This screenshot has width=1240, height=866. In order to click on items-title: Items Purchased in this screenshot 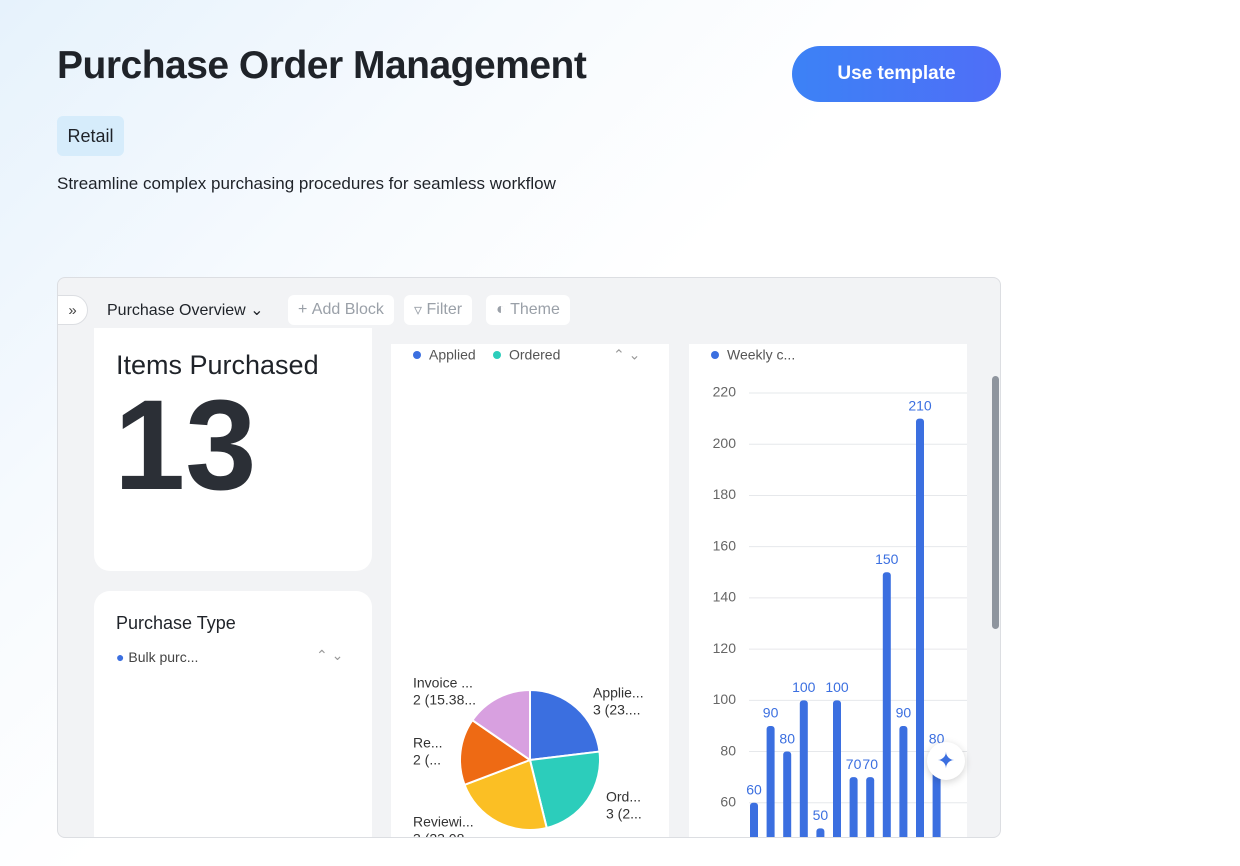, I will do `click(217, 365)`.